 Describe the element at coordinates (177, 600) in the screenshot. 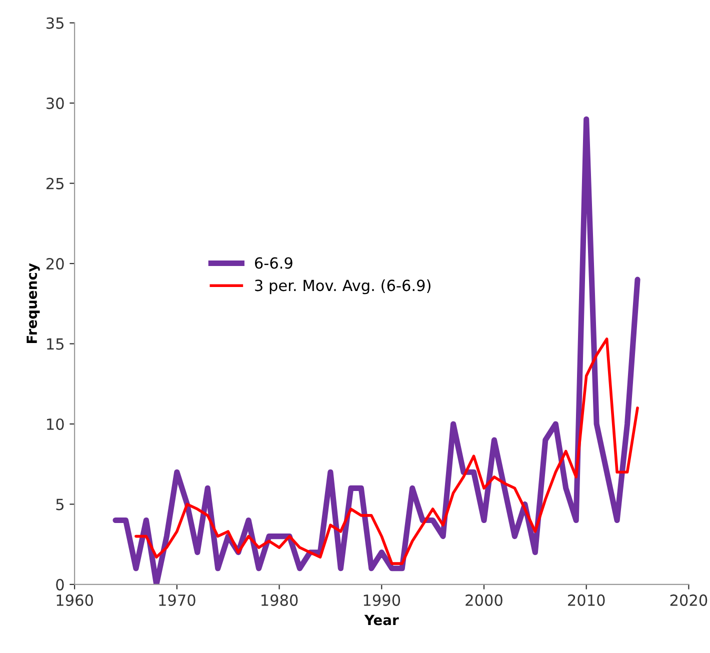

I see `x-tick-label: 1970` at that location.